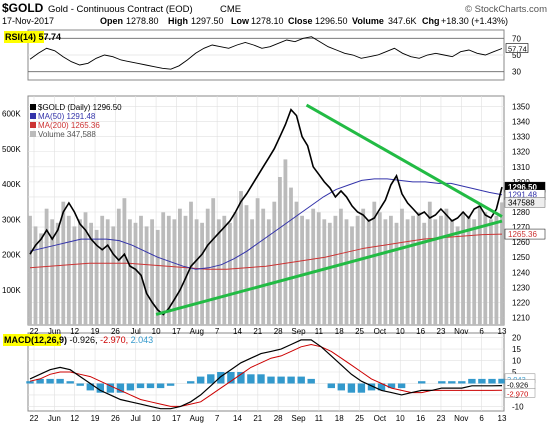 The image size is (550, 425). What do you see at coordinates (11, 149) in the screenshot?
I see `volume-tick-label: 500K` at bounding box center [11, 149].